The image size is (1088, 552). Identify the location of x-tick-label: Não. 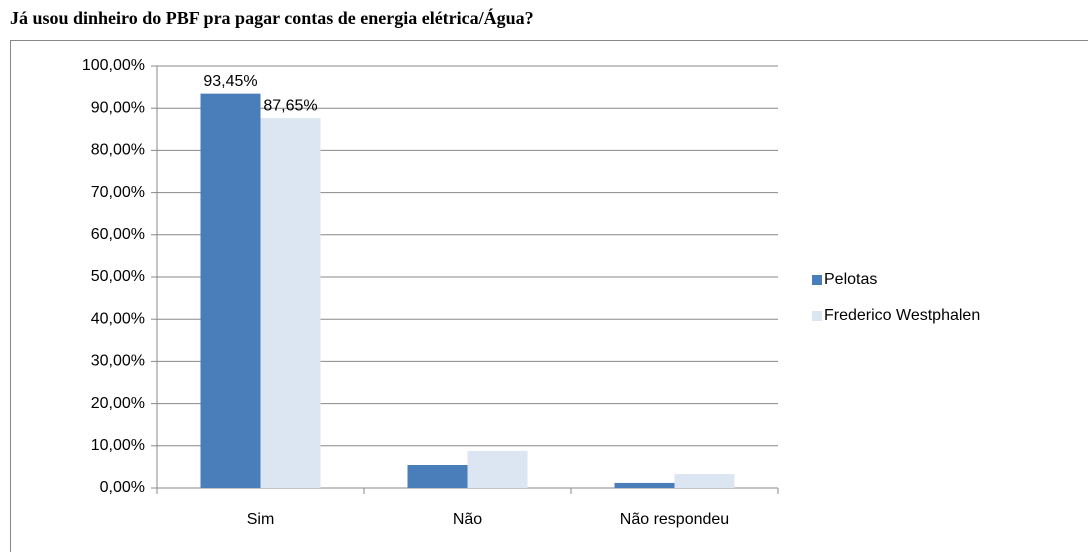
(467, 519).